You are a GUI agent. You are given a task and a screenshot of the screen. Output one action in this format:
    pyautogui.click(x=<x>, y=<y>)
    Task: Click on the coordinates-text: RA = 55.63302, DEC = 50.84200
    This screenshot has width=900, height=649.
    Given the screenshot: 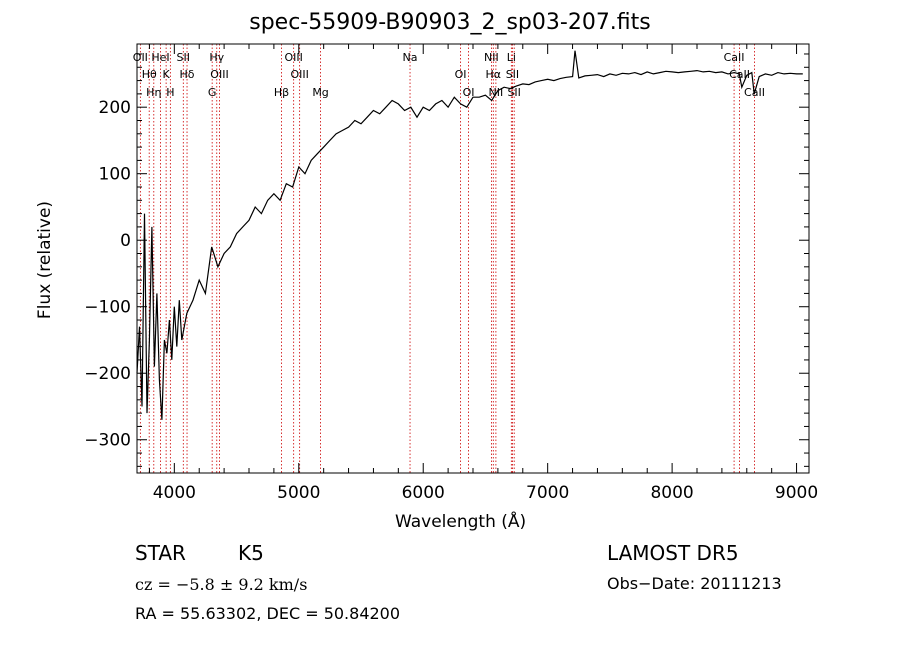 What is the action you would take?
    pyautogui.click(x=268, y=613)
    